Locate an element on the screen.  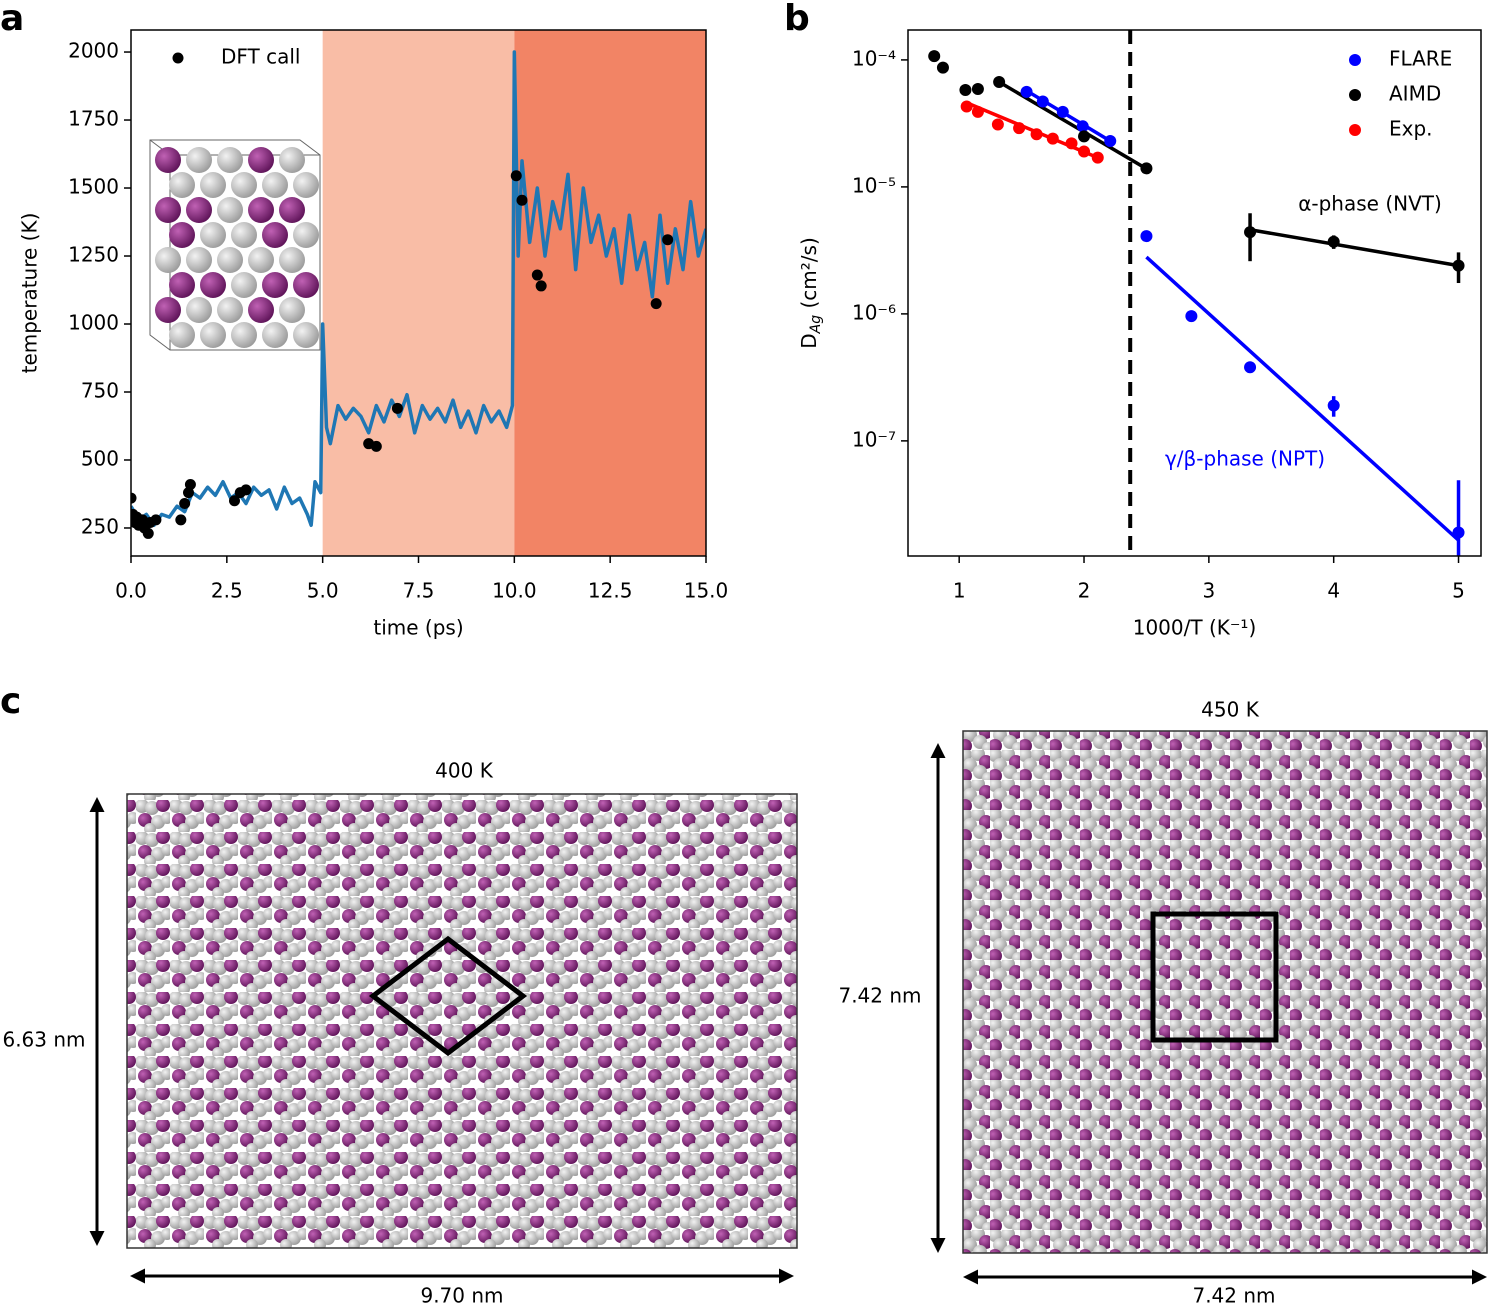
legend-label: Exp. is located at coordinates (1411, 129).